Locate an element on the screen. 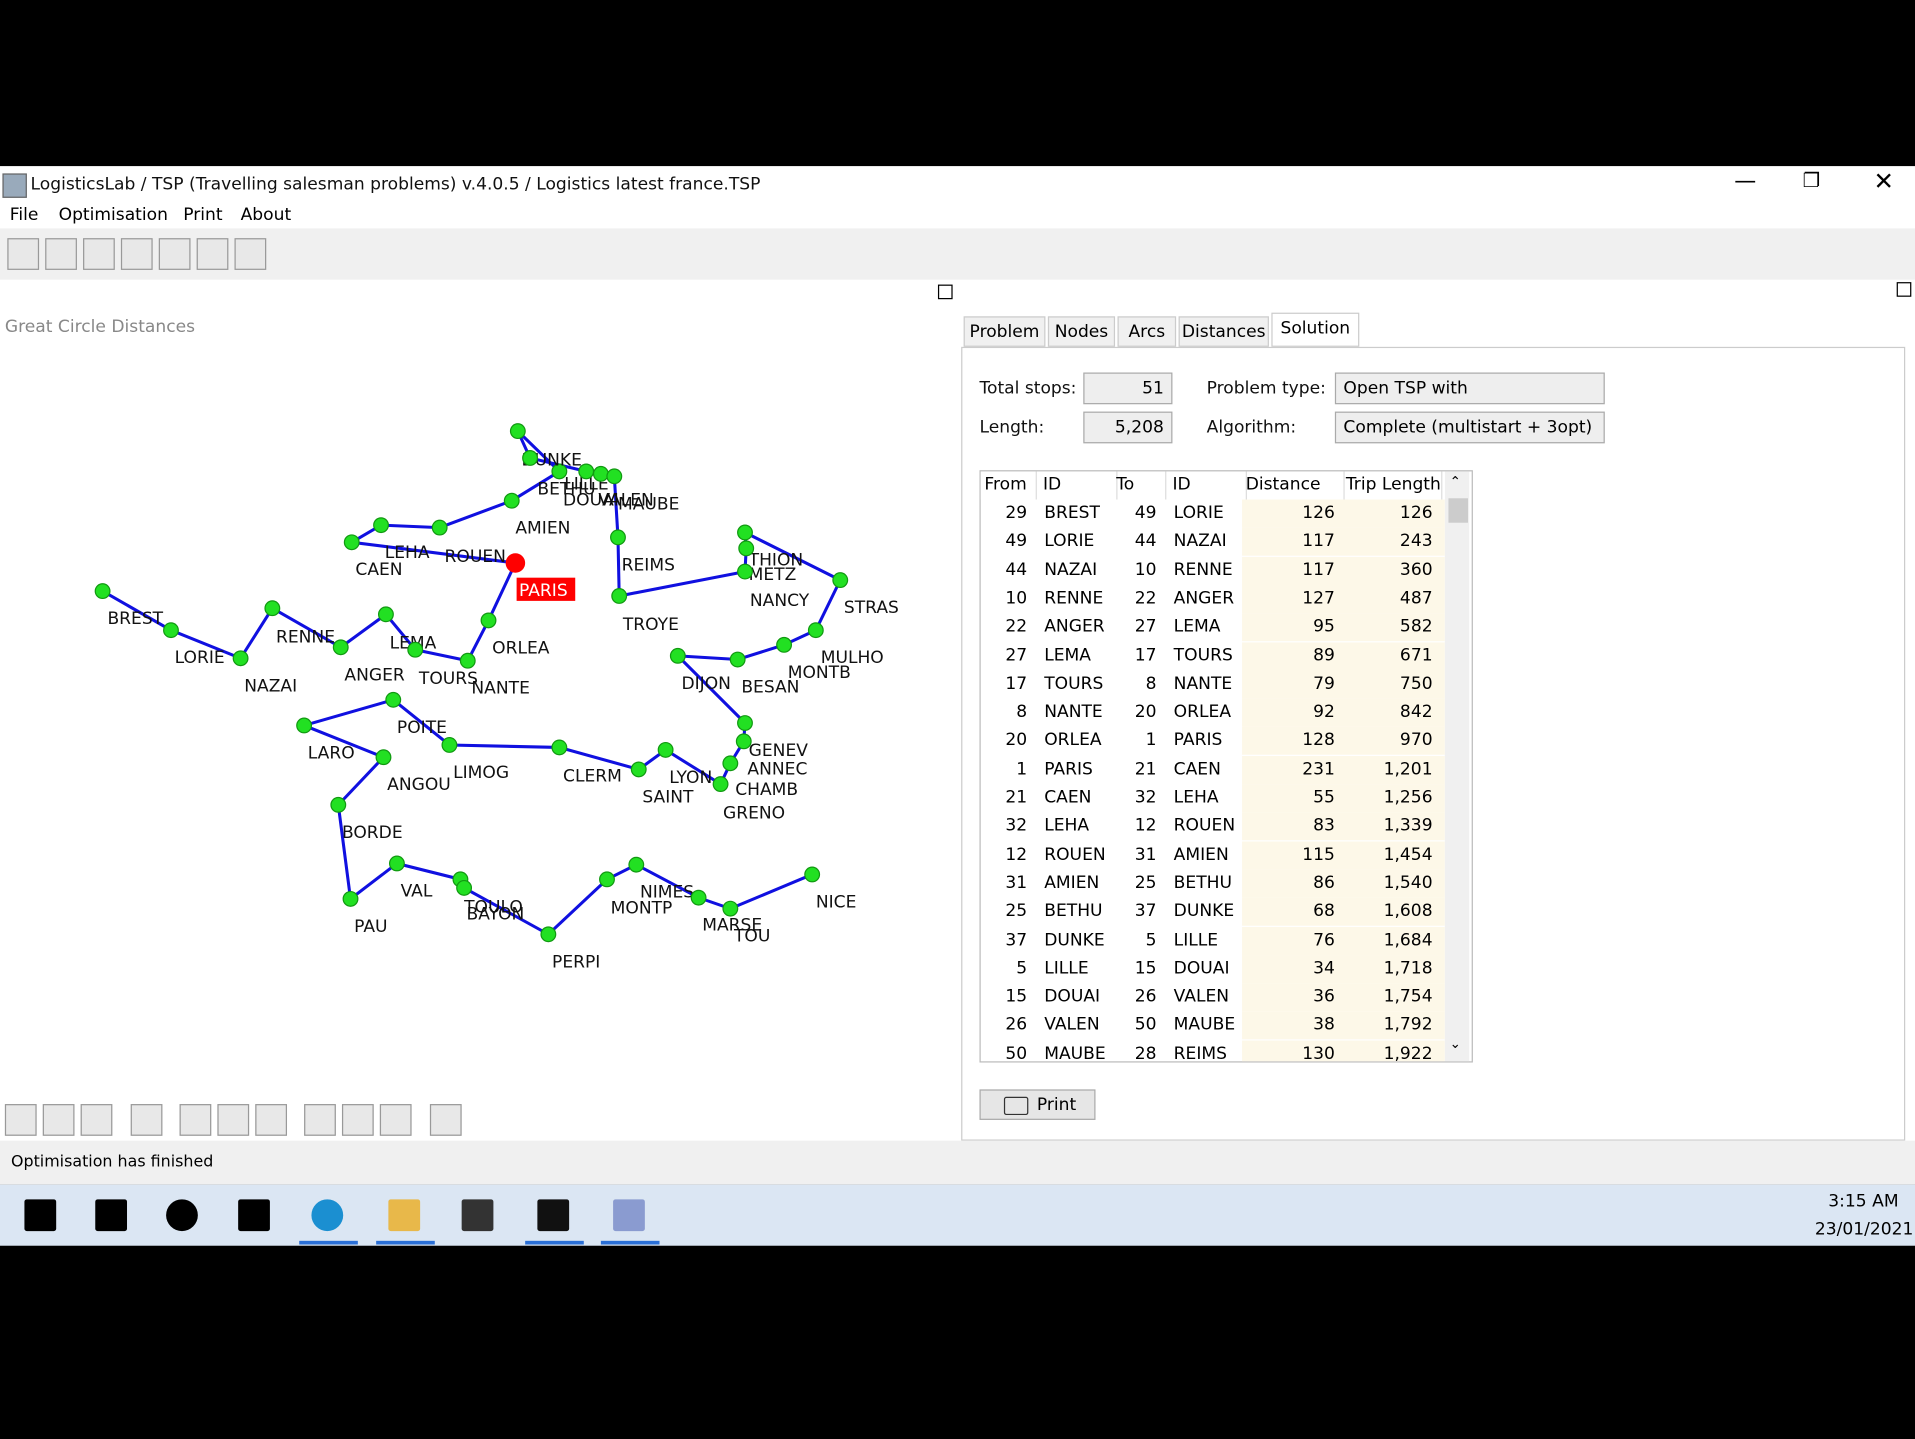 This screenshot has height=1439, width=1915. table-row: 29 BREST 49 LORIE 126 126 is located at coordinates (1213, 513).